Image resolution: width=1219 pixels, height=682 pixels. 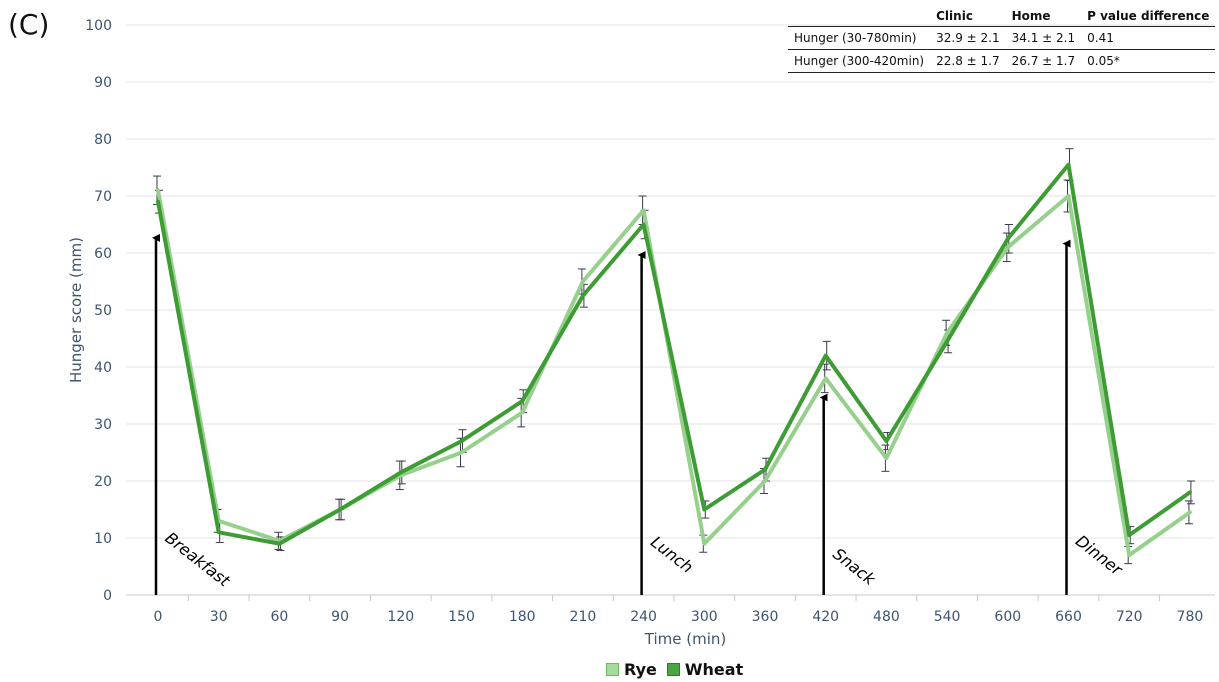 What do you see at coordinates (158, 617) in the screenshot?
I see `x-tick-label: 0` at bounding box center [158, 617].